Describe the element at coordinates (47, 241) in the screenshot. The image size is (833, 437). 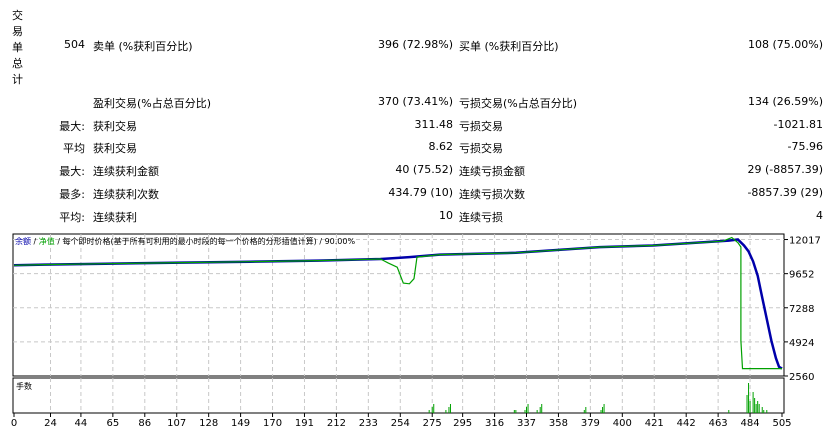
I see `legend-equity: 净值` at that location.